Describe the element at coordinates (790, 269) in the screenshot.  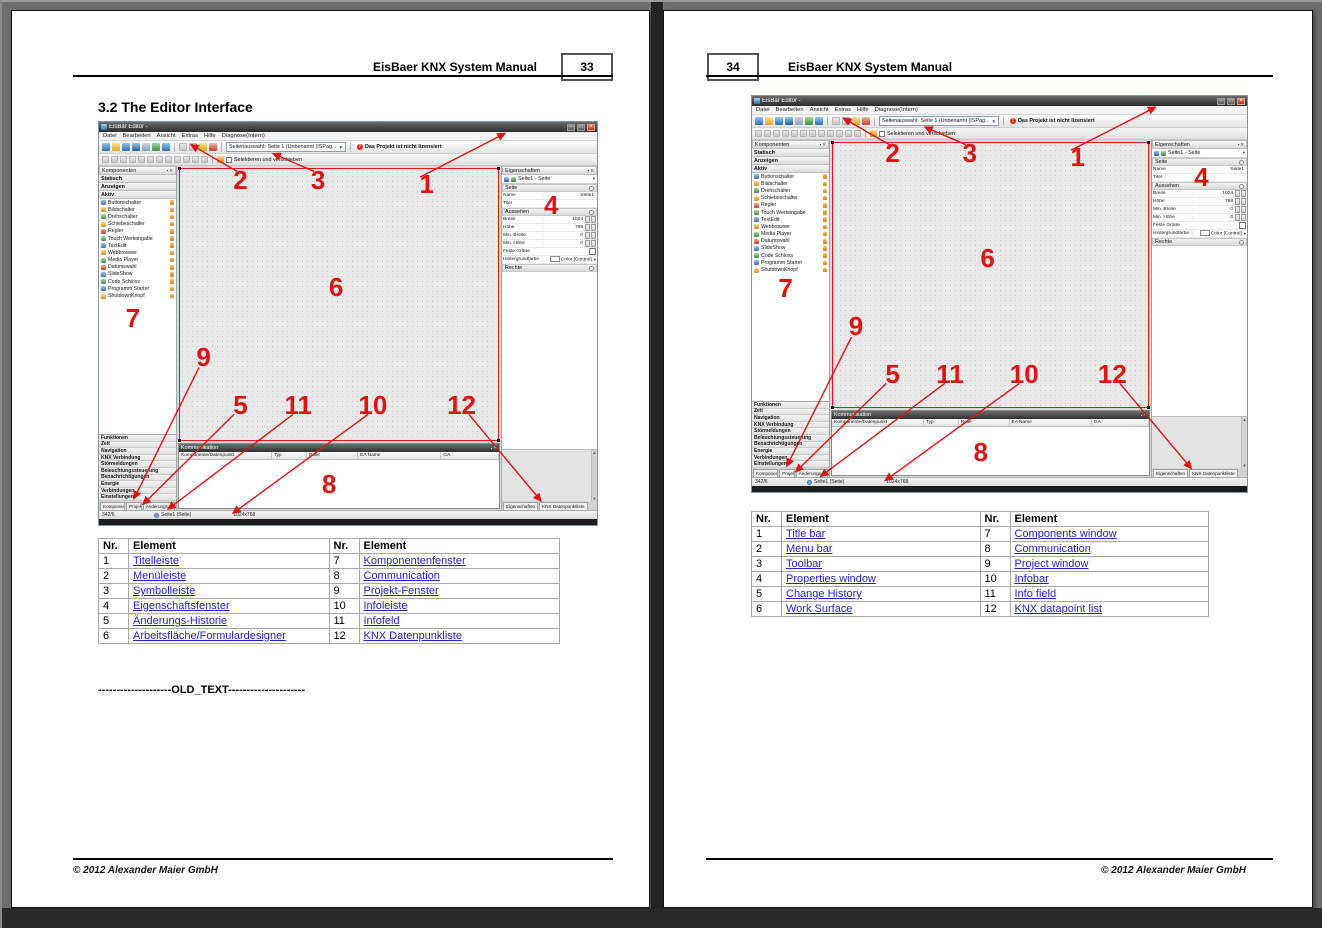
I see `component-item: ShutdownKnopf` at that location.